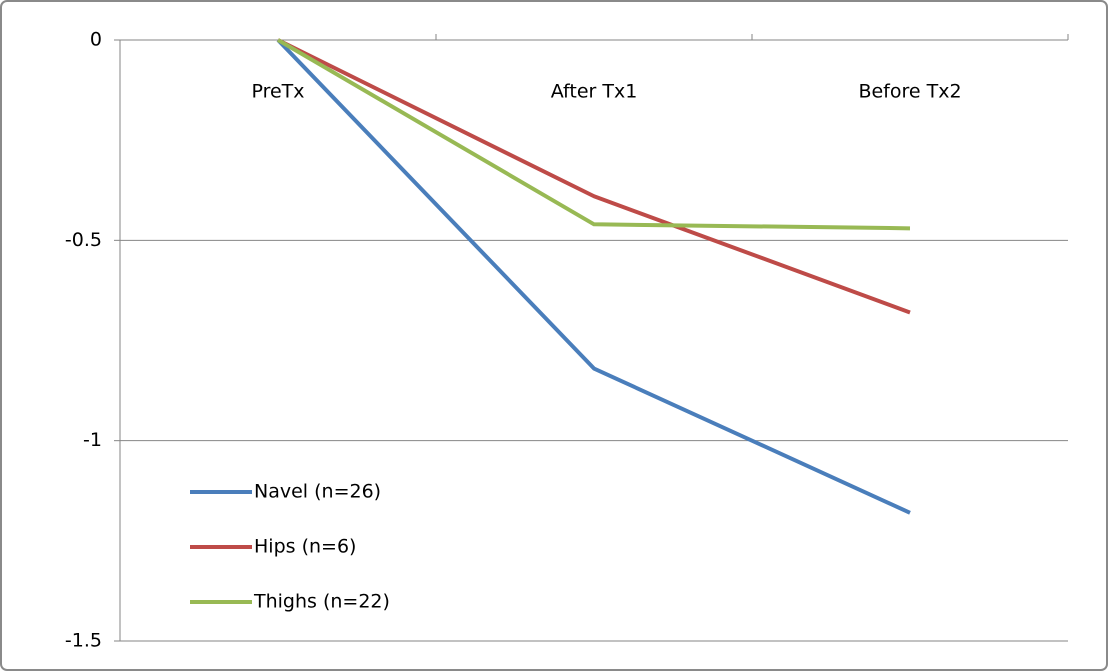  What do you see at coordinates (317, 492) in the screenshot?
I see `legend-label: Navel (n=26)` at bounding box center [317, 492].